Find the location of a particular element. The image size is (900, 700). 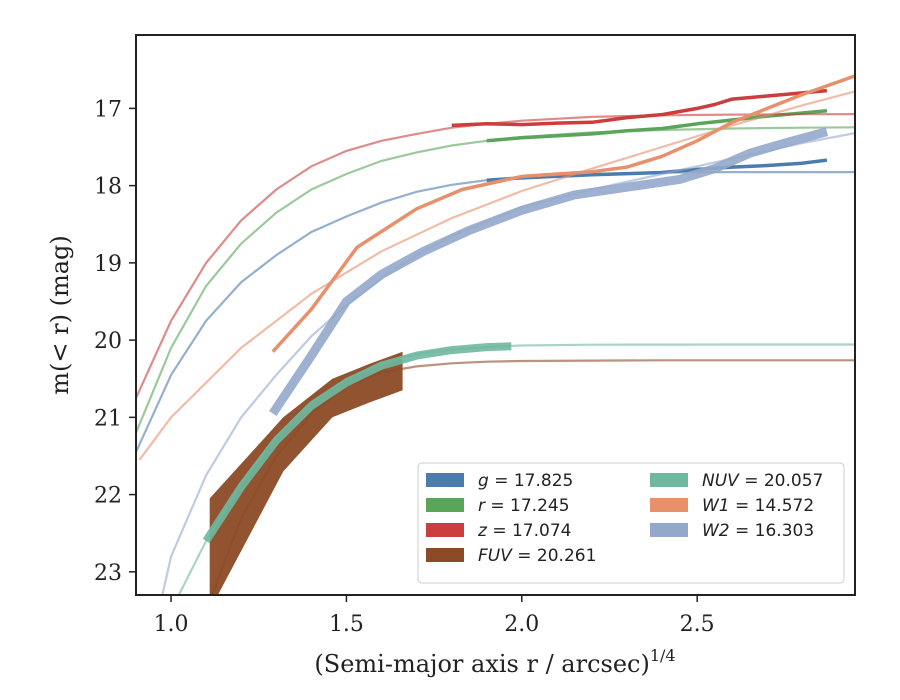

y-tick-label: 17 is located at coordinates (108, 109).